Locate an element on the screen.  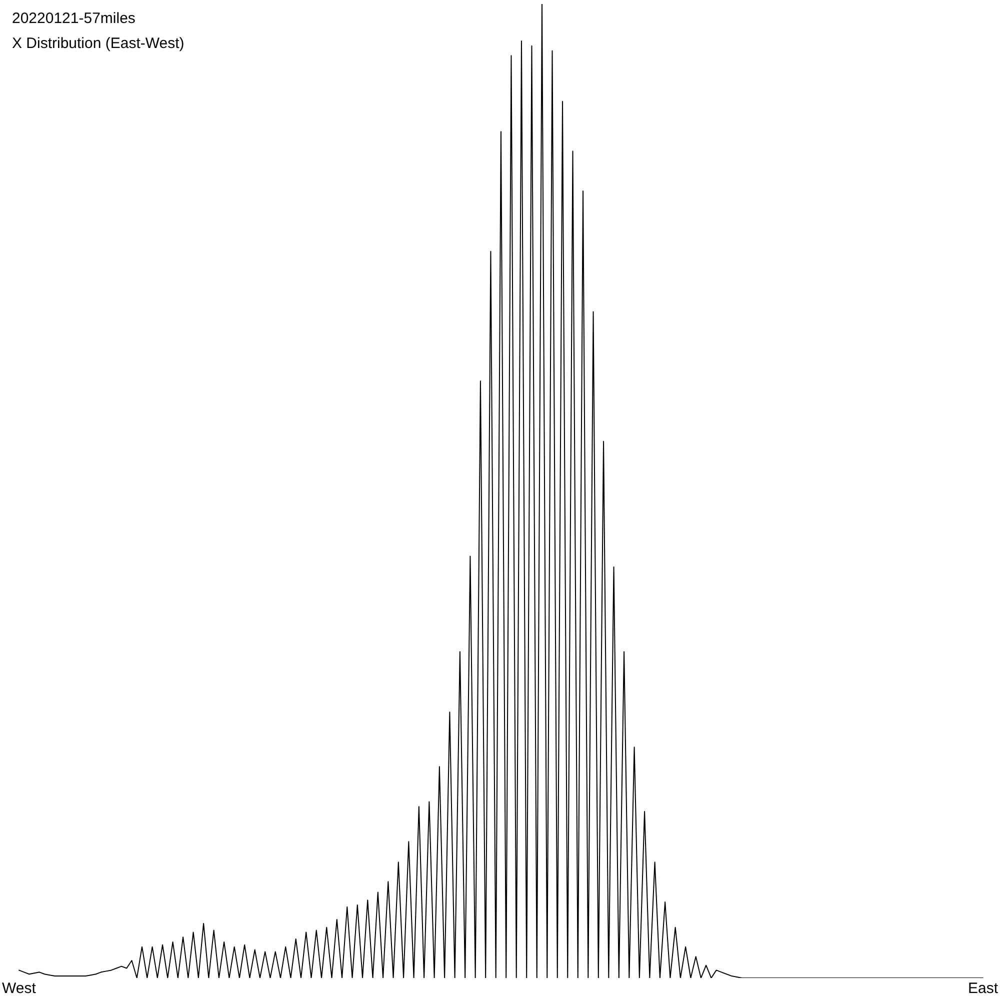
x-tick-label: East is located at coordinates (983, 989).